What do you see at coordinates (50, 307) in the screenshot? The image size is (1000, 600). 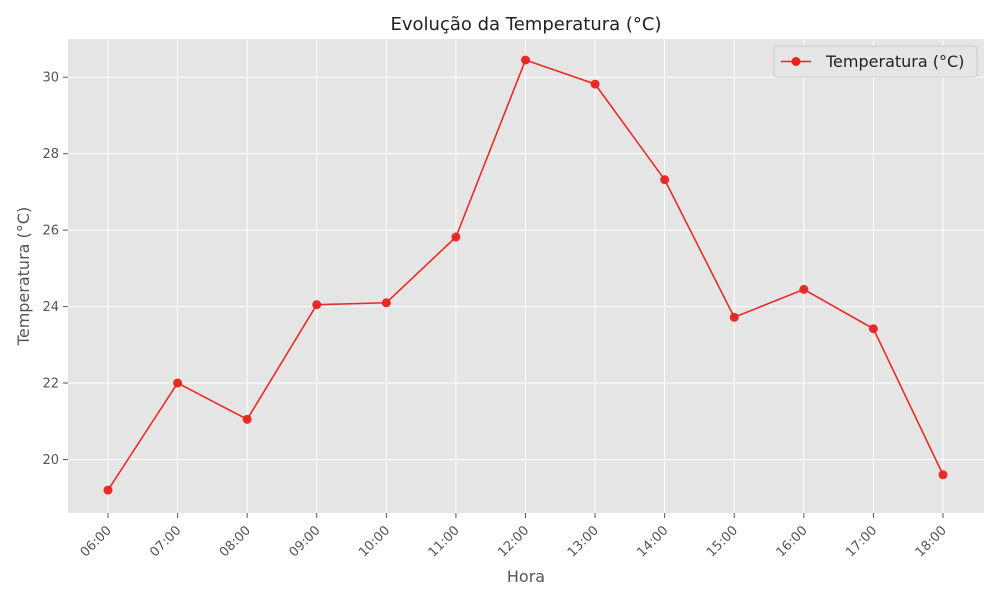 I see `y-tick-label: 24` at bounding box center [50, 307].